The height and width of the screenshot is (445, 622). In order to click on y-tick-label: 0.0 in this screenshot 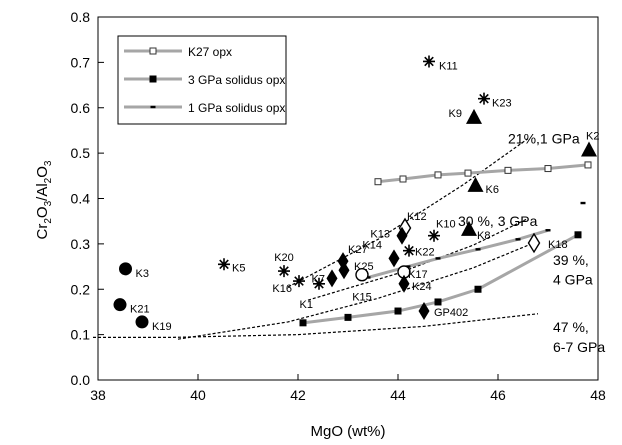, I will do `click(81, 380)`.